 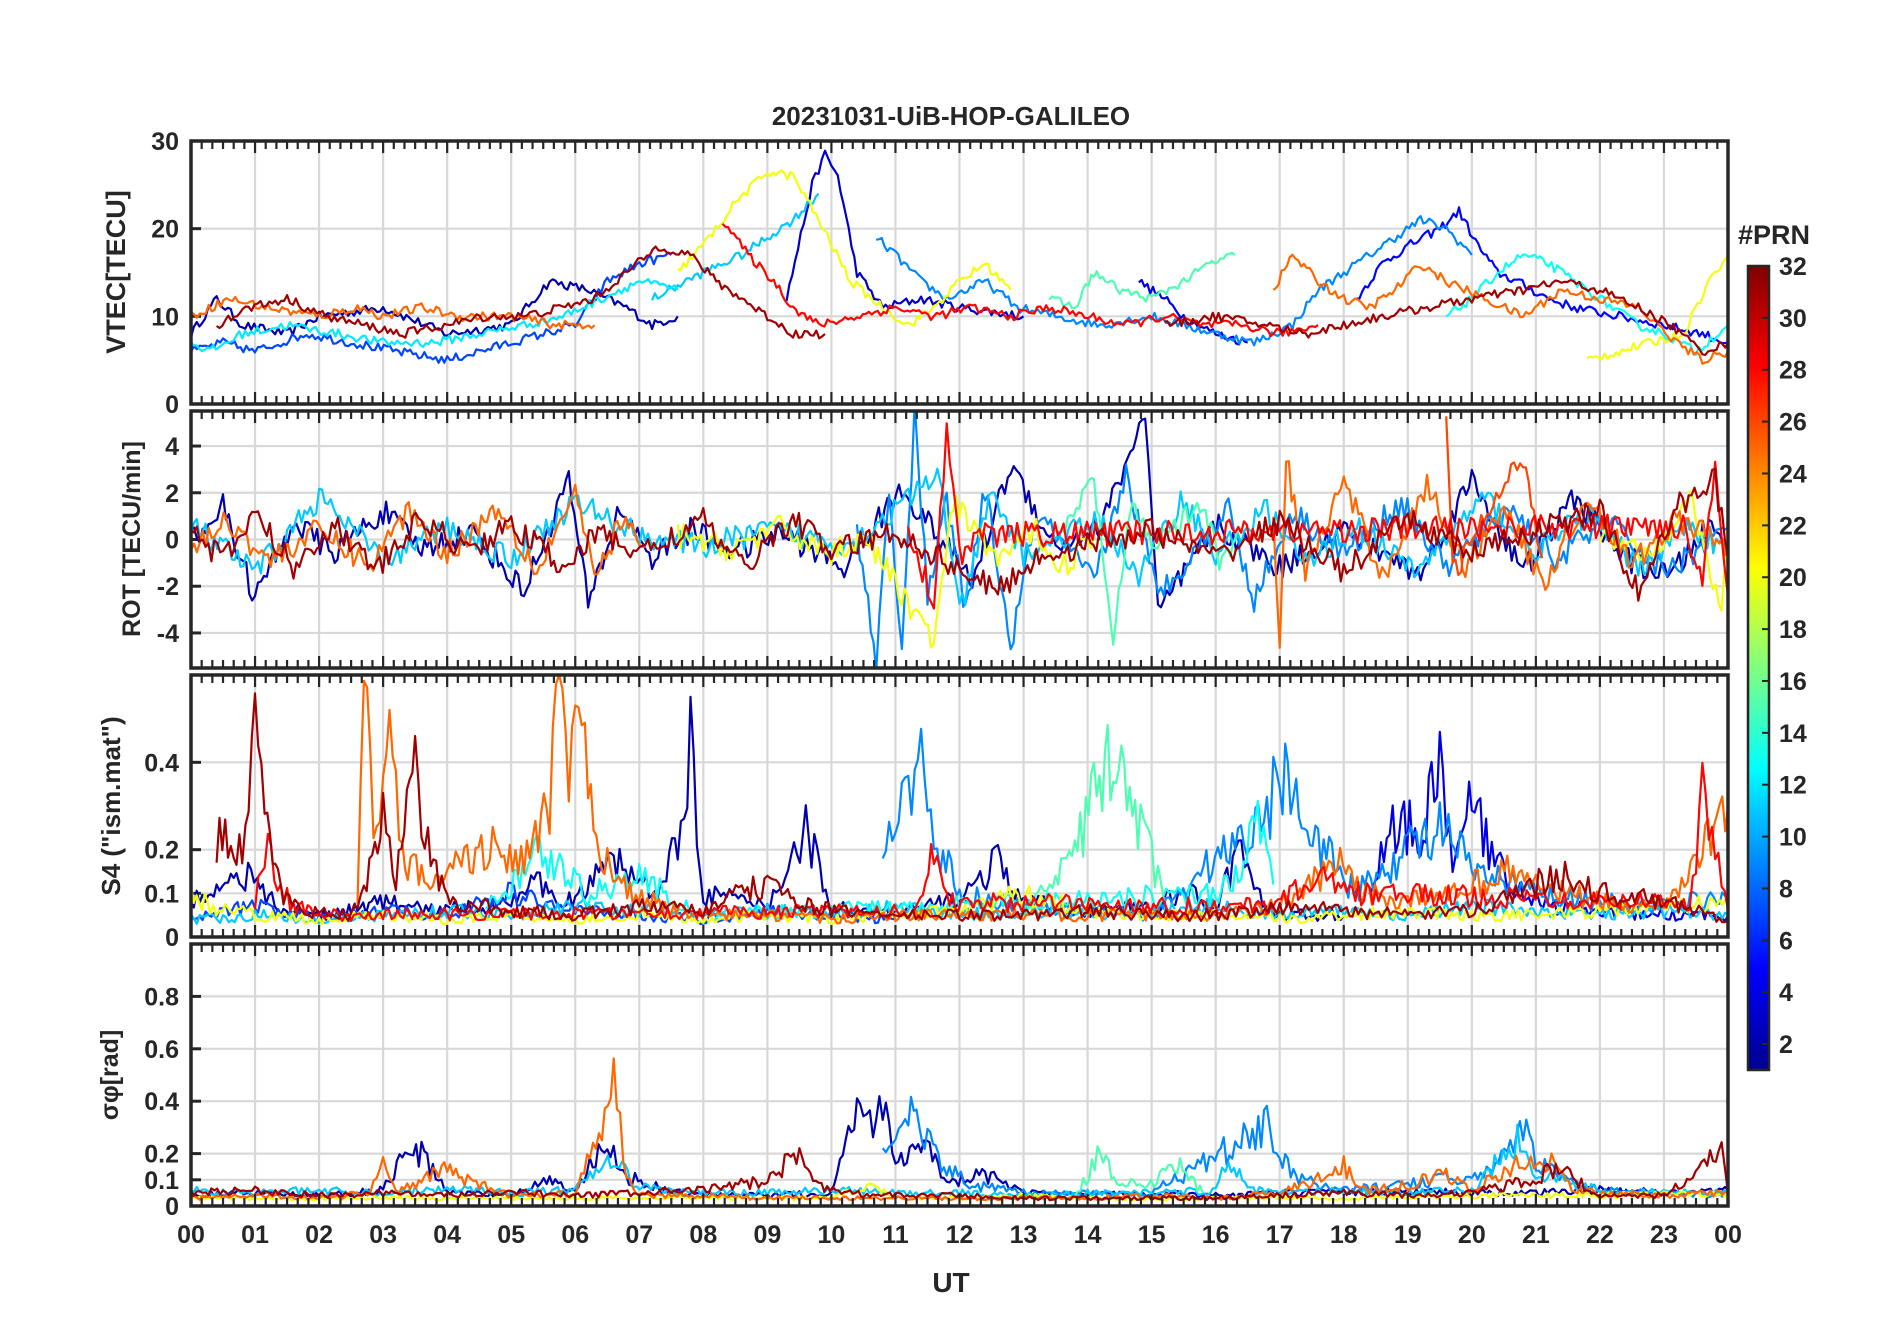 I want to click on x-tick-label: 03, so click(x=383, y=1235).